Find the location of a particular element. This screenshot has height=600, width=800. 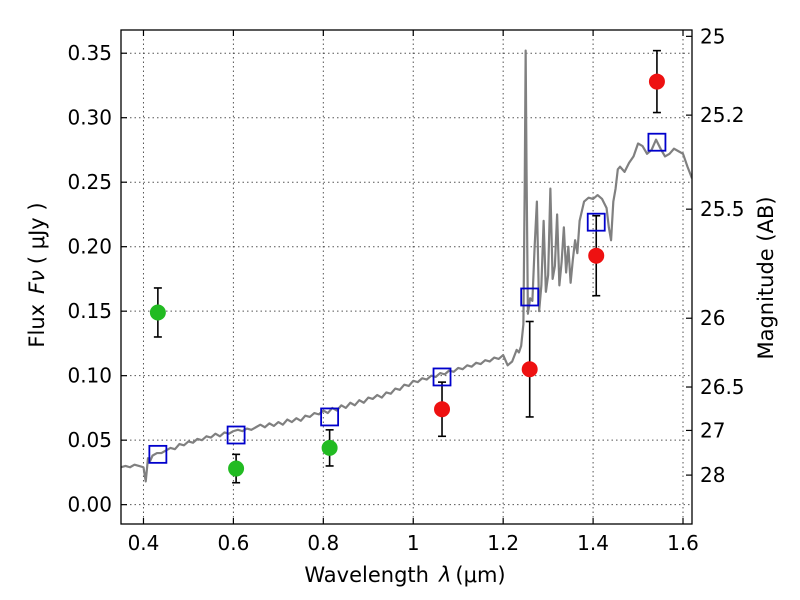

right-tick-label: 28 is located at coordinates (712, 475).